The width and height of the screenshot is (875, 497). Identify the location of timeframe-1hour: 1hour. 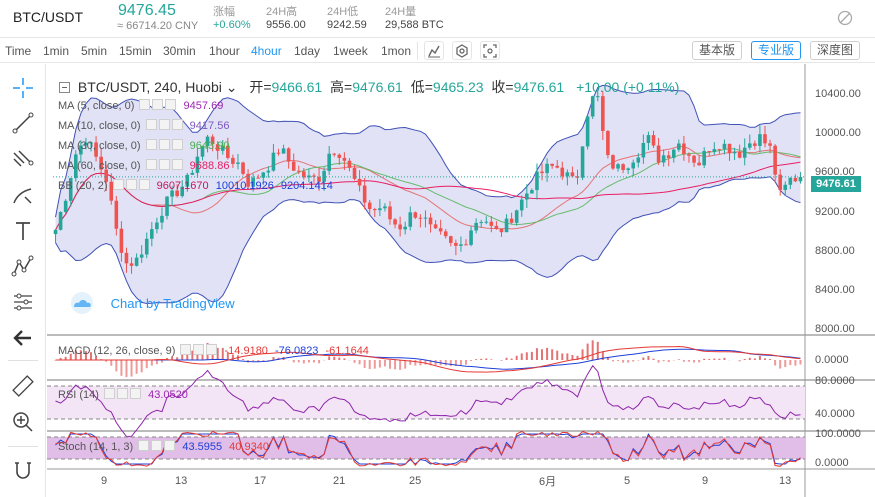
(224, 51).